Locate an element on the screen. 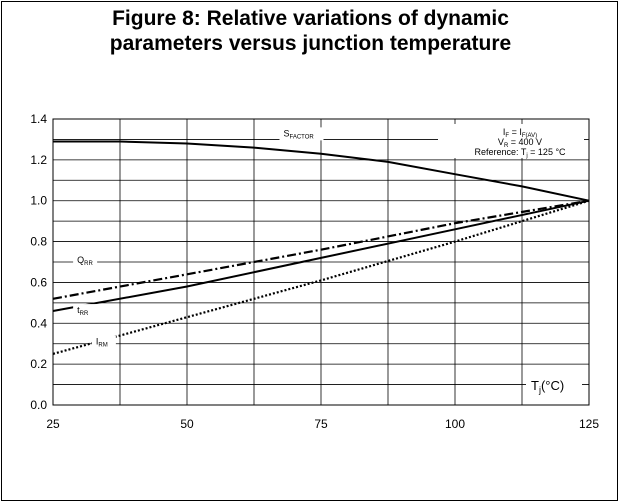 The width and height of the screenshot is (621, 504). x-tick-label: 25 is located at coordinates (53, 424).